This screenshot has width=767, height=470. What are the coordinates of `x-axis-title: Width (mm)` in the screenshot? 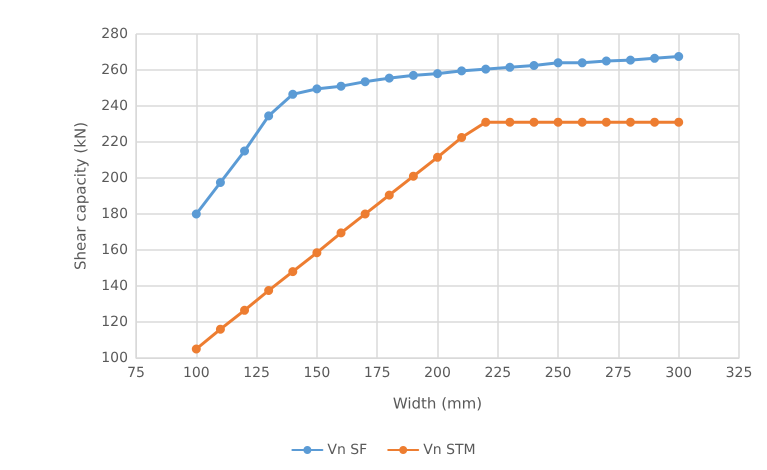 It's located at (437, 403).